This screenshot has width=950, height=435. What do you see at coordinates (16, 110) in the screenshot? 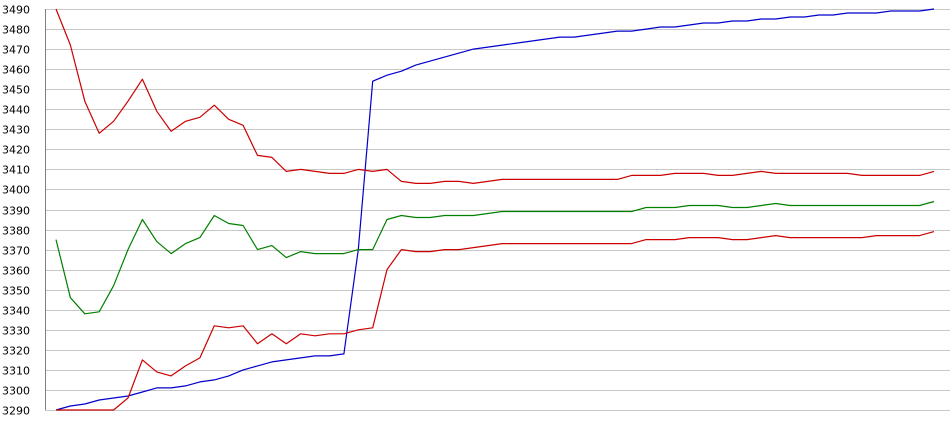
I see `y-tick-label: 3440` at bounding box center [16, 110].